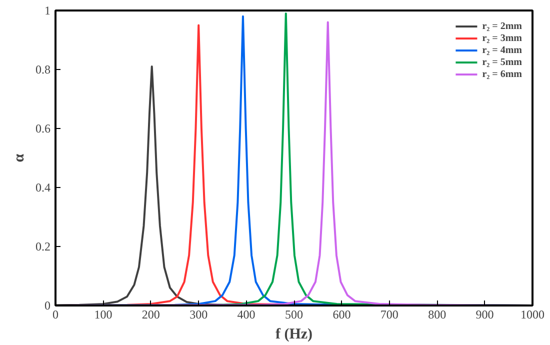 The height and width of the screenshot is (345, 550). Describe the element at coordinates (437, 315) in the screenshot. I see `x-tick-label: 800` at that location.